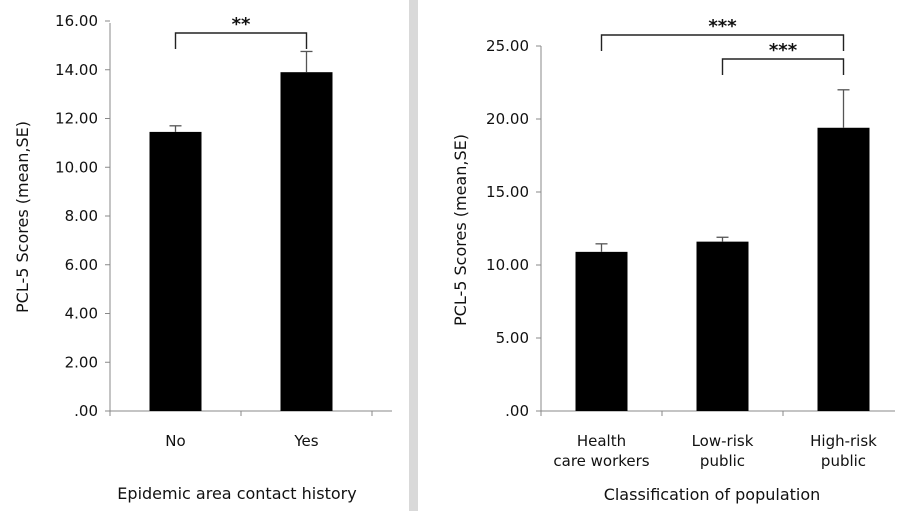  What do you see at coordinates (241, 24) in the screenshot?
I see `significance-label: **` at bounding box center [241, 24].